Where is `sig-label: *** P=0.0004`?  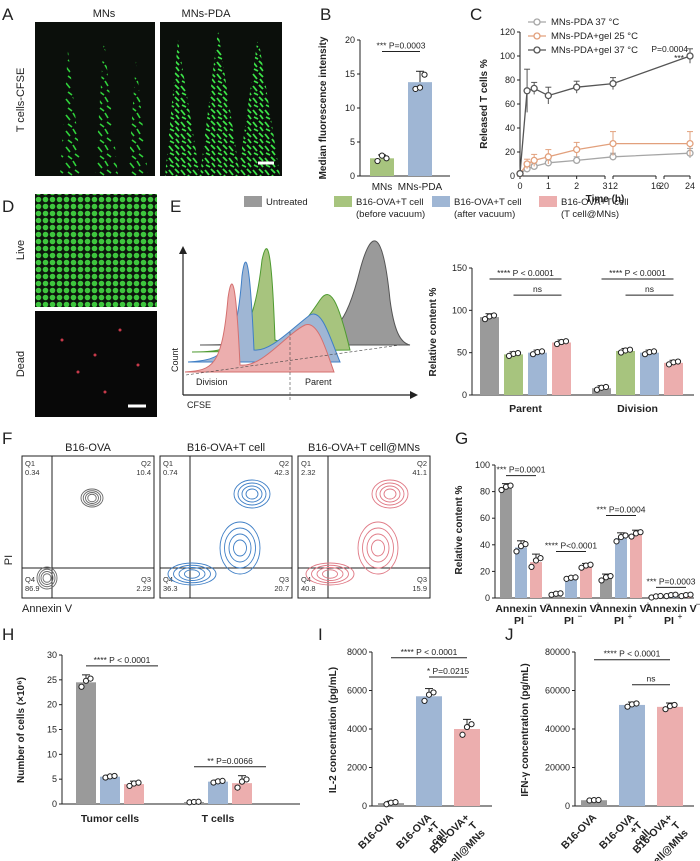 sig-label: *** P=0.0004 is located at coordinates (621, 510).